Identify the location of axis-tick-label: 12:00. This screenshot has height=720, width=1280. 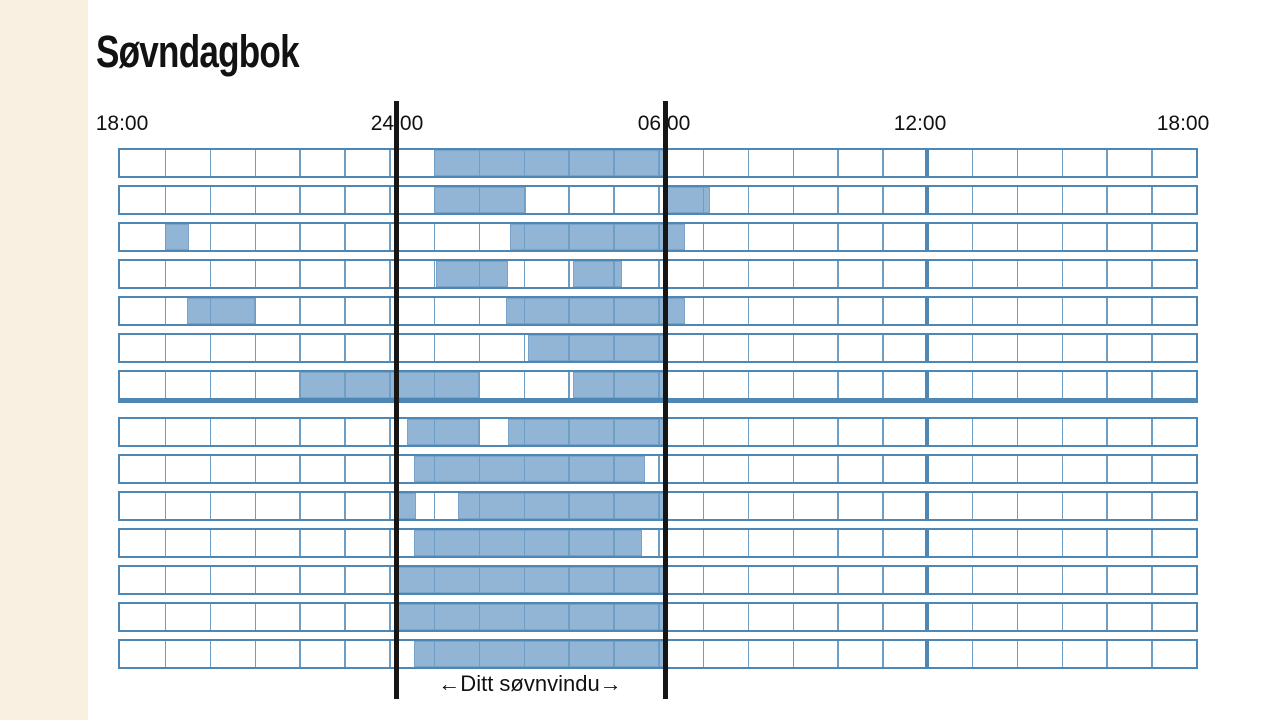
(920, 123).